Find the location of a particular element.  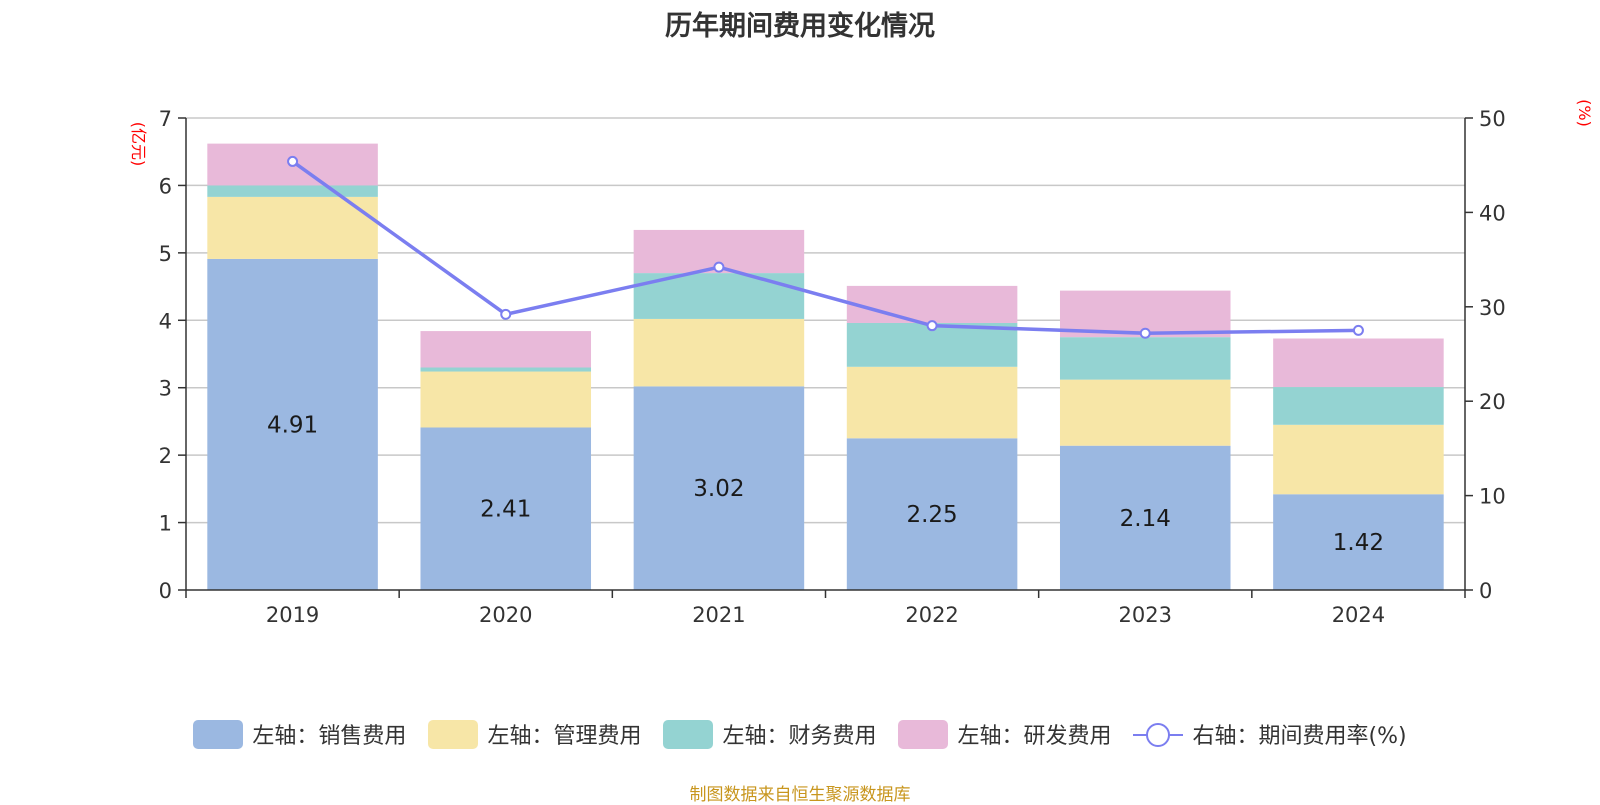

legend-item-admin: 左轴：管理费用 is located at coordinates (534, 734).